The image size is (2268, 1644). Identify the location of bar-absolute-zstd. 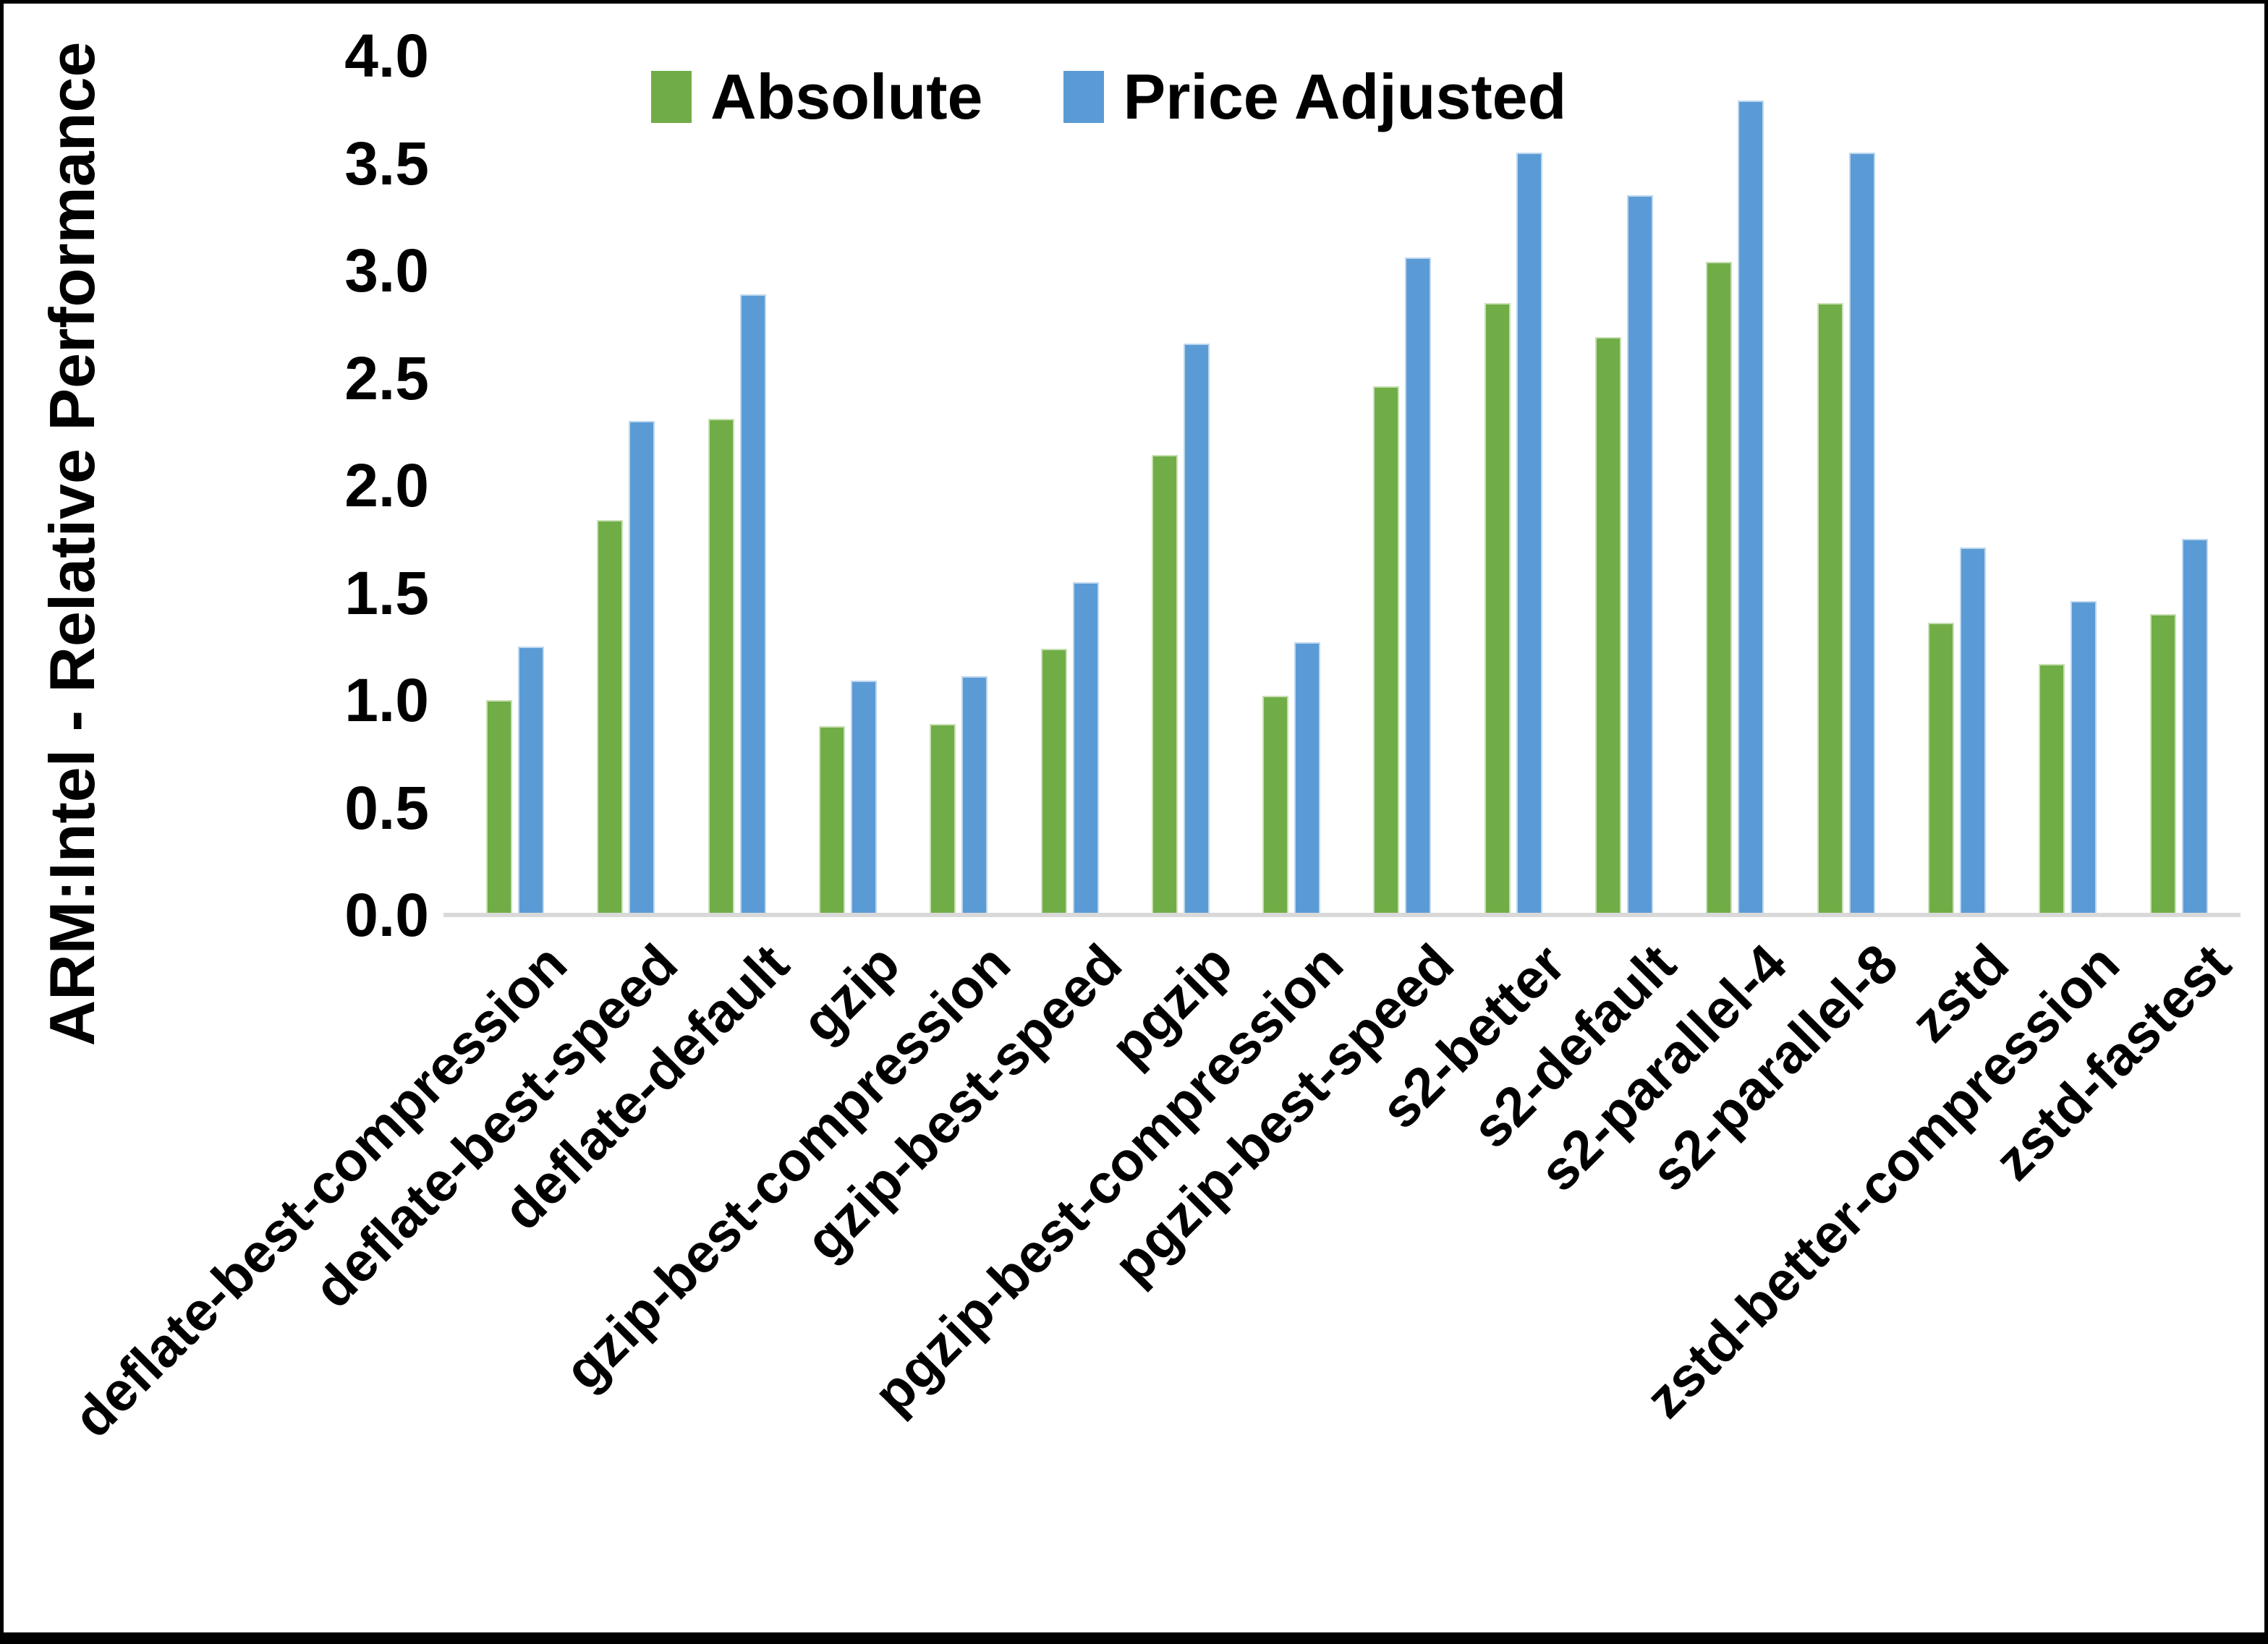
(1940, 769).